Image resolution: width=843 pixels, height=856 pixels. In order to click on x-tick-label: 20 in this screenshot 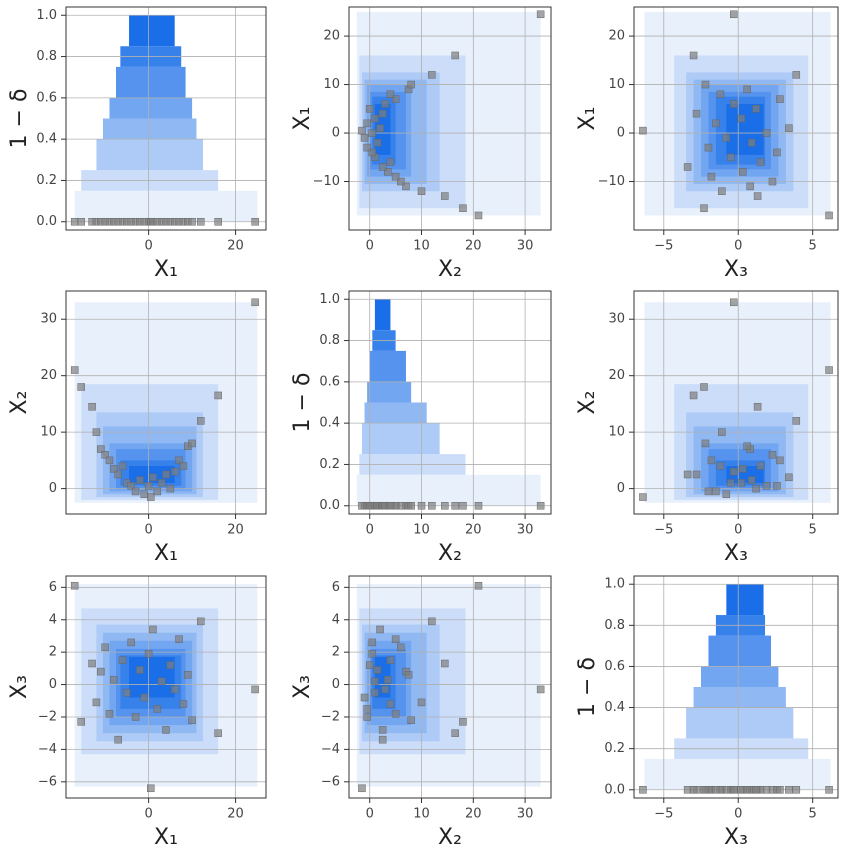, I will do `click(473, 814)`.